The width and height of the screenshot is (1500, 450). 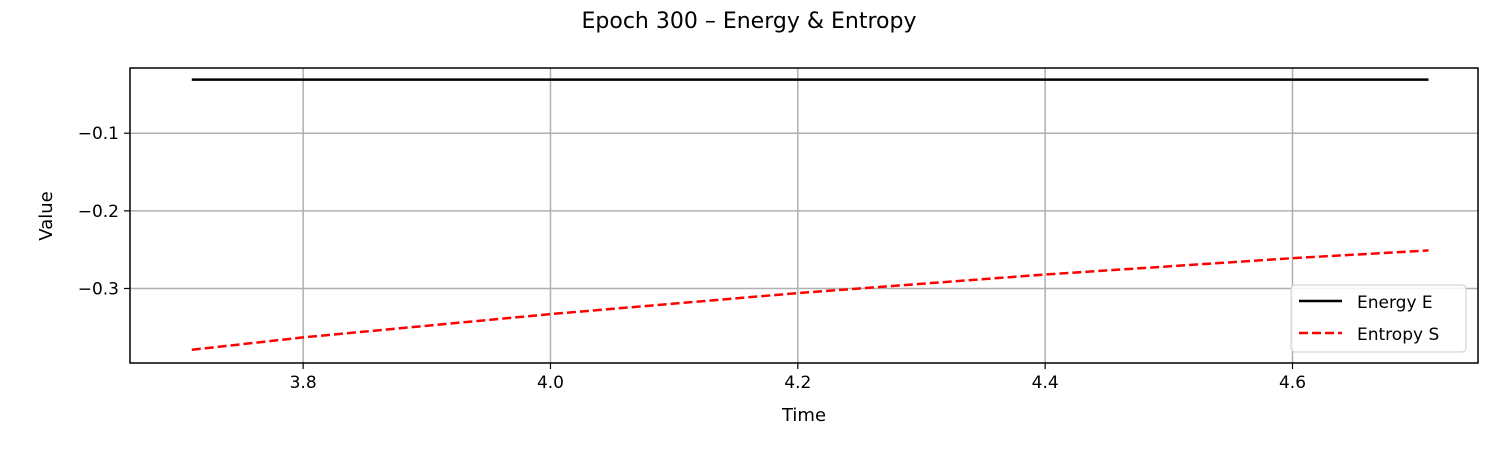 What do you see at coordinates (98, 134) in the screenshot?
I see `y-tick-label: −0.1` at bounding box center [98, 134].